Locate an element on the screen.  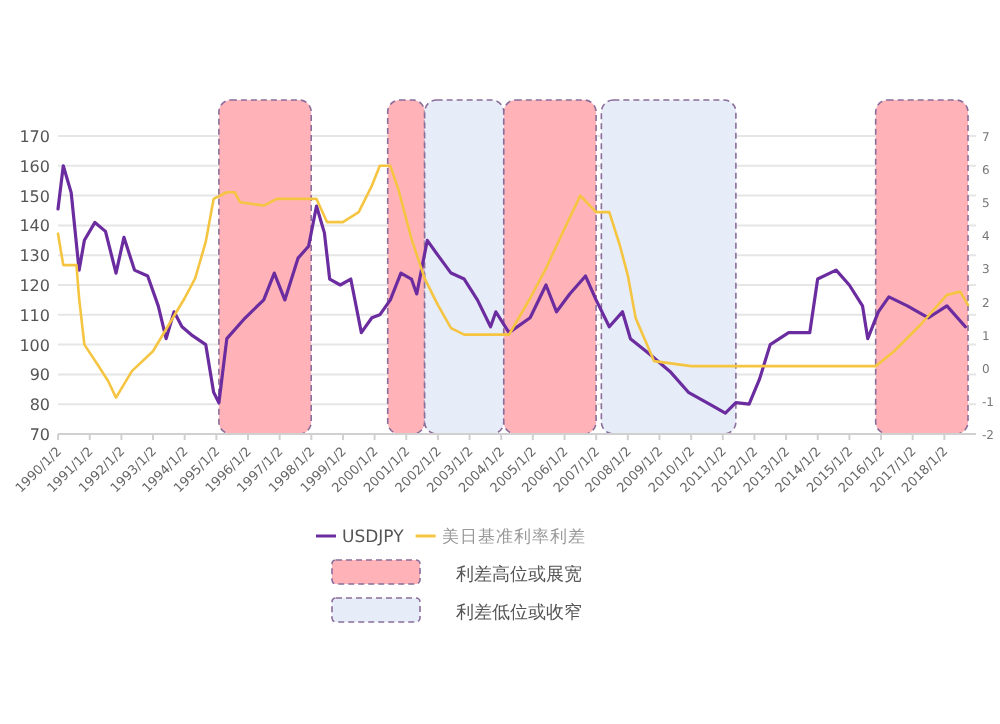
y-tick-label: 150 is located at coordinates (34, 196).